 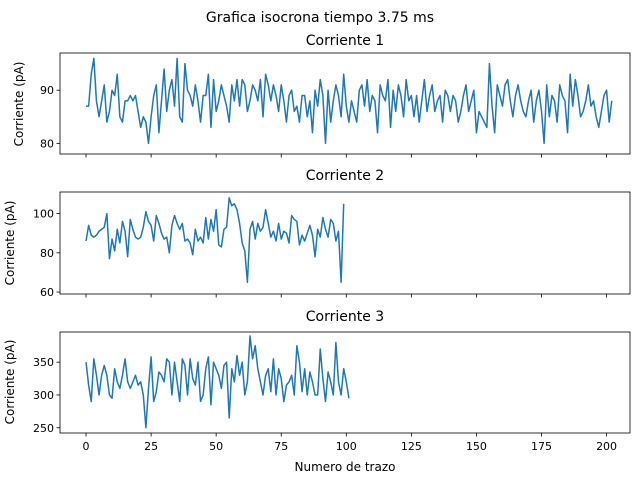 I want to click on x-tick-label: 50, so click(x=216, y=446).